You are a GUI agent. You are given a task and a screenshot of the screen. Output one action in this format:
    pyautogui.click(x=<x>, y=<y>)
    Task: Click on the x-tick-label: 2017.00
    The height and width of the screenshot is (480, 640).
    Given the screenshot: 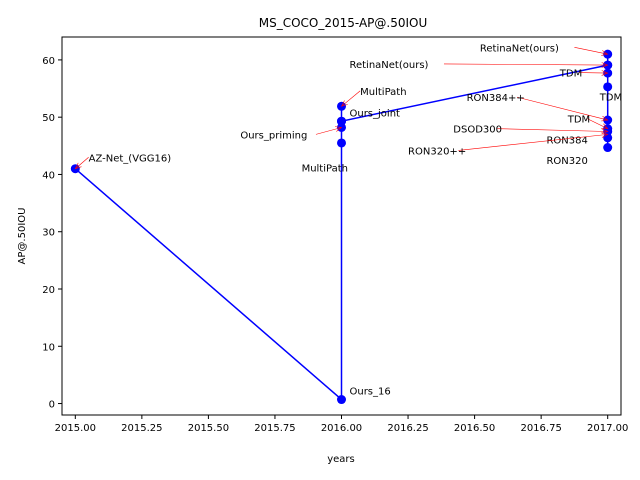 What is the action you would take?
    pyautogui.click(x=607, y=428)
    